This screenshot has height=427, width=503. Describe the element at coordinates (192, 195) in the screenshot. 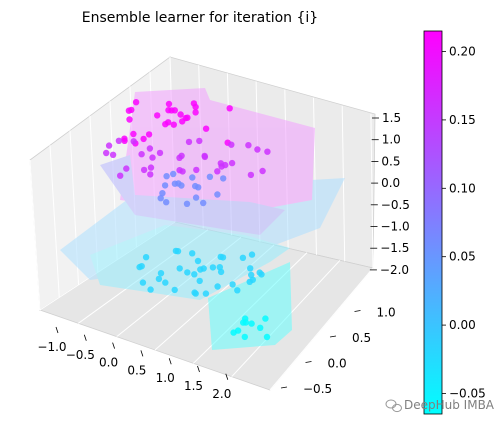

I see `surface-middle-block` at that location.